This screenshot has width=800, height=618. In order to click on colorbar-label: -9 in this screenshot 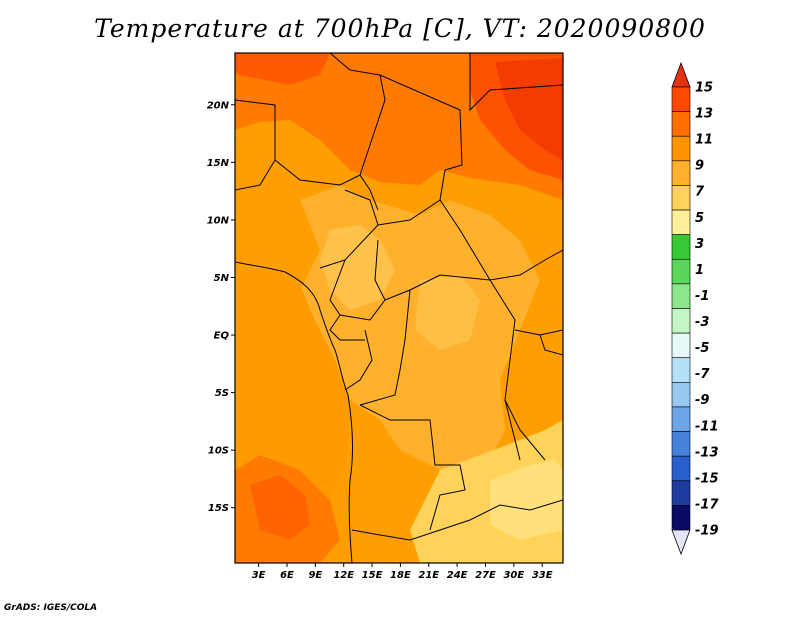, I will do `click(702, 400)`.